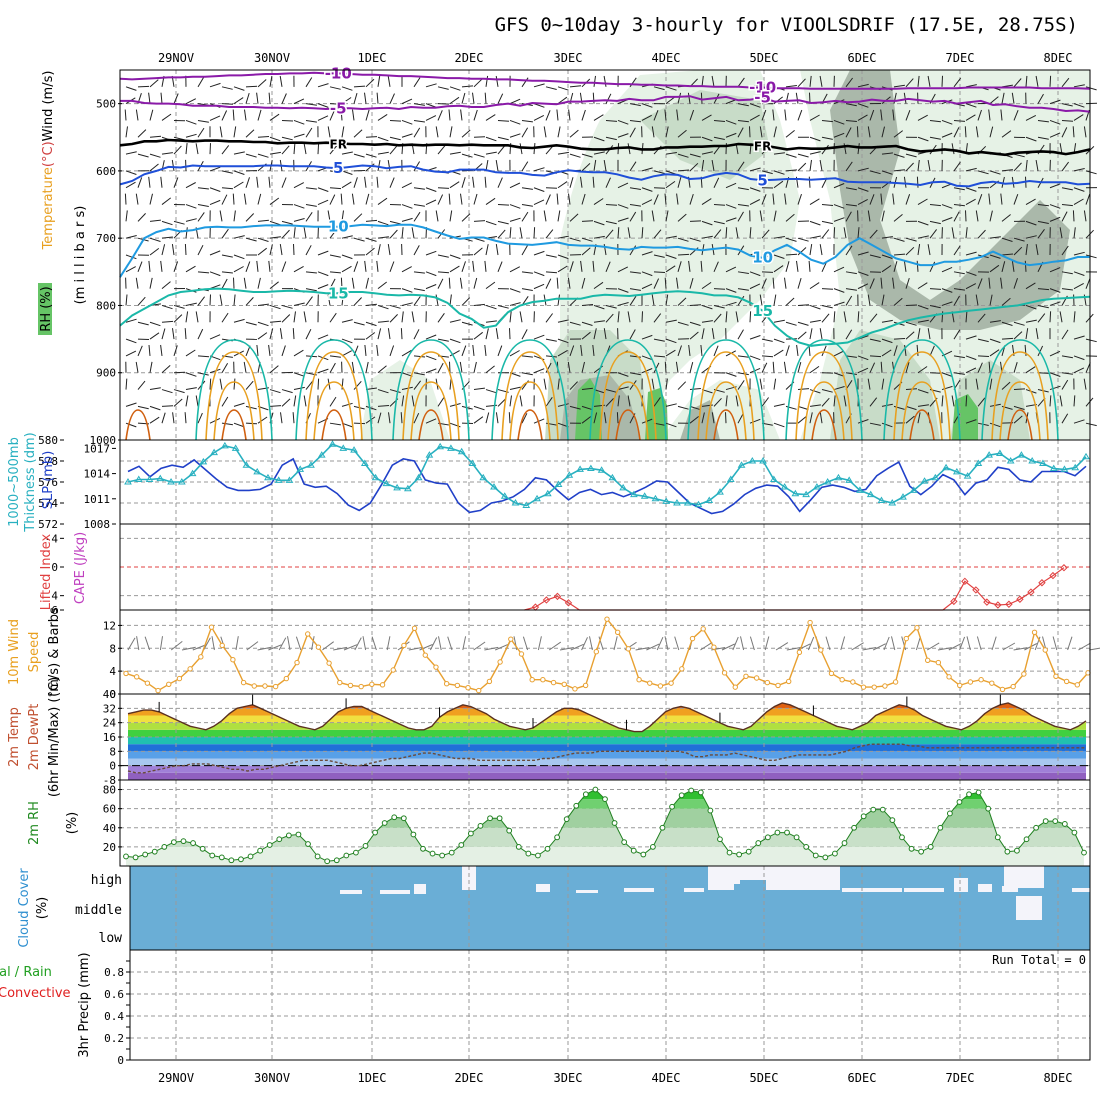 The image size is (1100, 1100). Describe the element at coordinates (605, 317) in the screenshot. I see `temperature-contour` at that location.